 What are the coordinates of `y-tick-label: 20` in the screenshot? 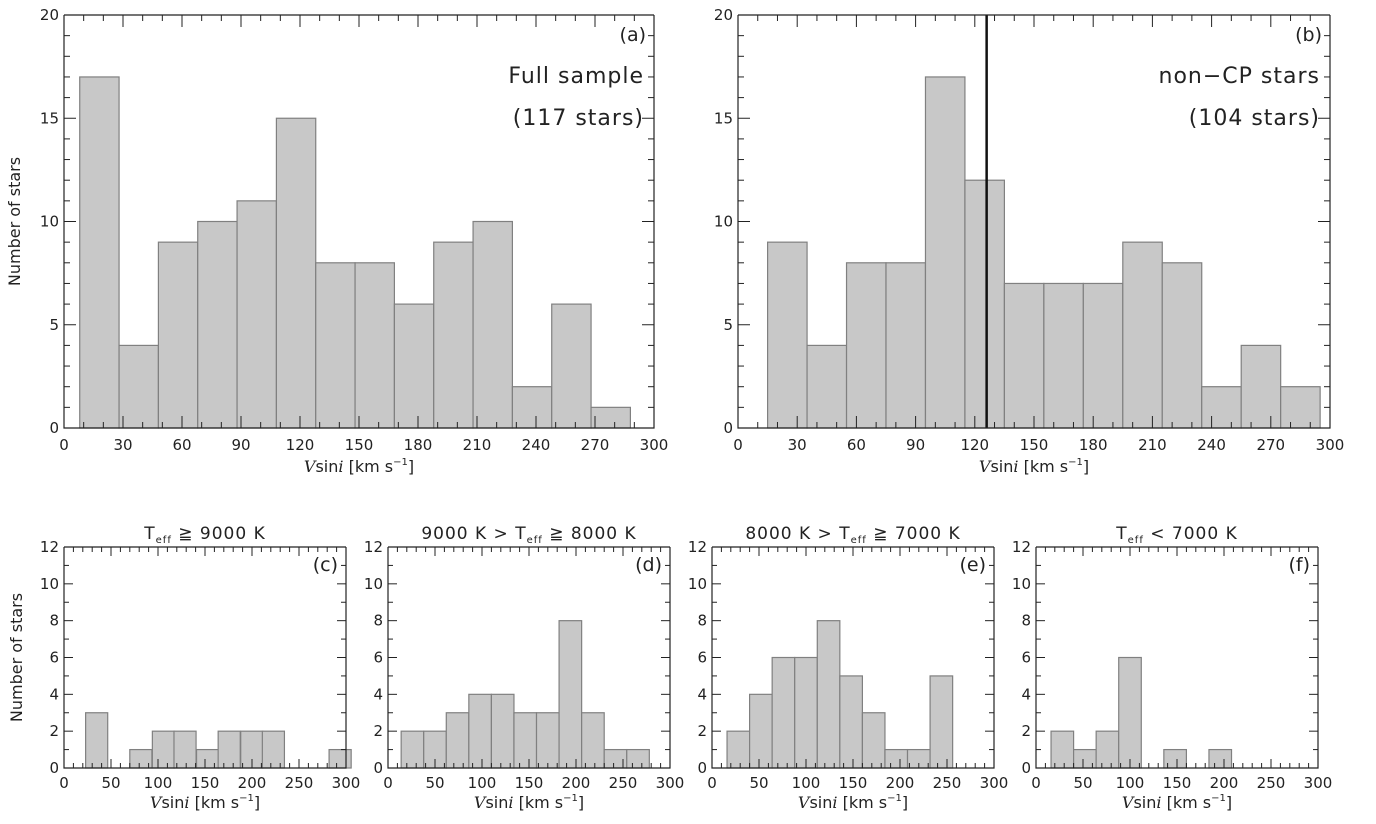 It's located at (723, 15).